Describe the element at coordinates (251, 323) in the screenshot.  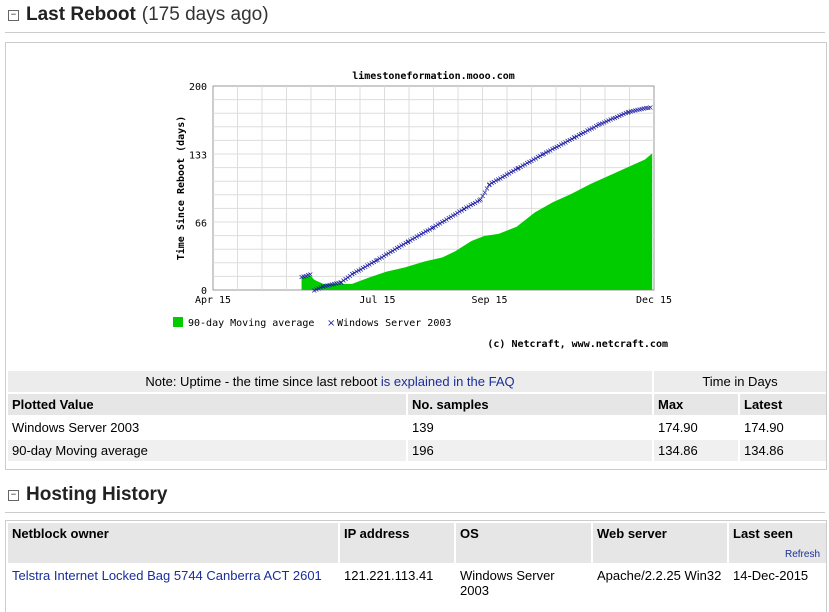
I see `legend-entry: 90-day Moving average` at that location.